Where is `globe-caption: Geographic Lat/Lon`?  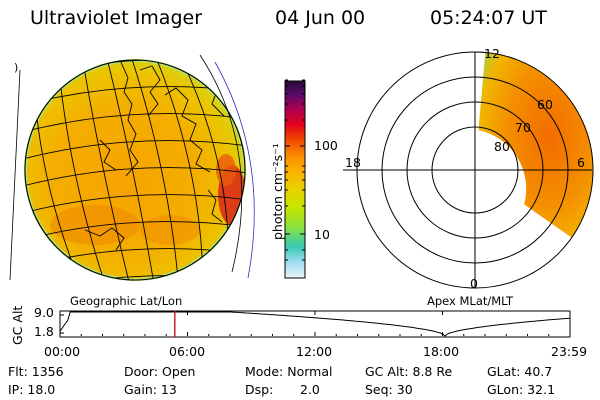 globe-caption: Geographic Lat/Lon is located at coordinates (126, 301).